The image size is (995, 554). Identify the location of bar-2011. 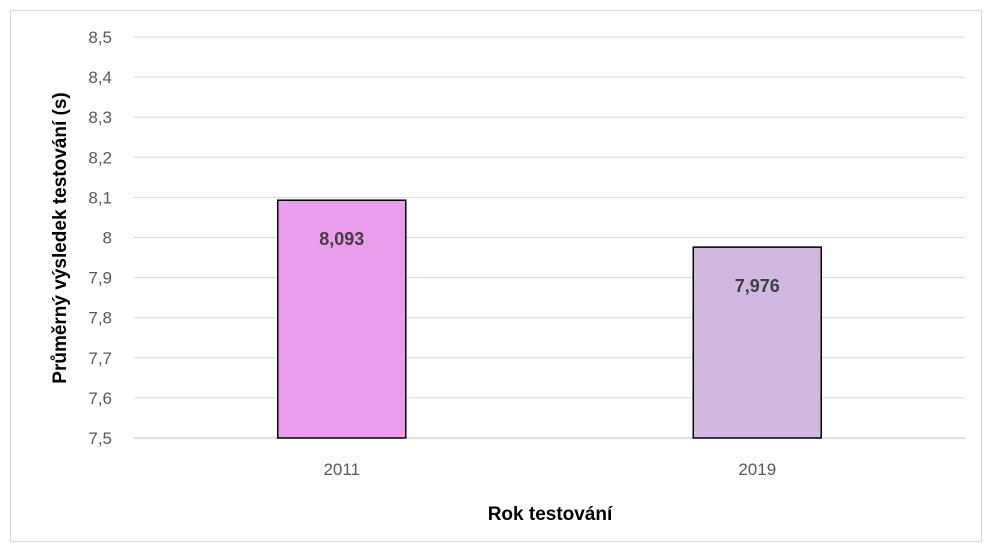
(342, 319).